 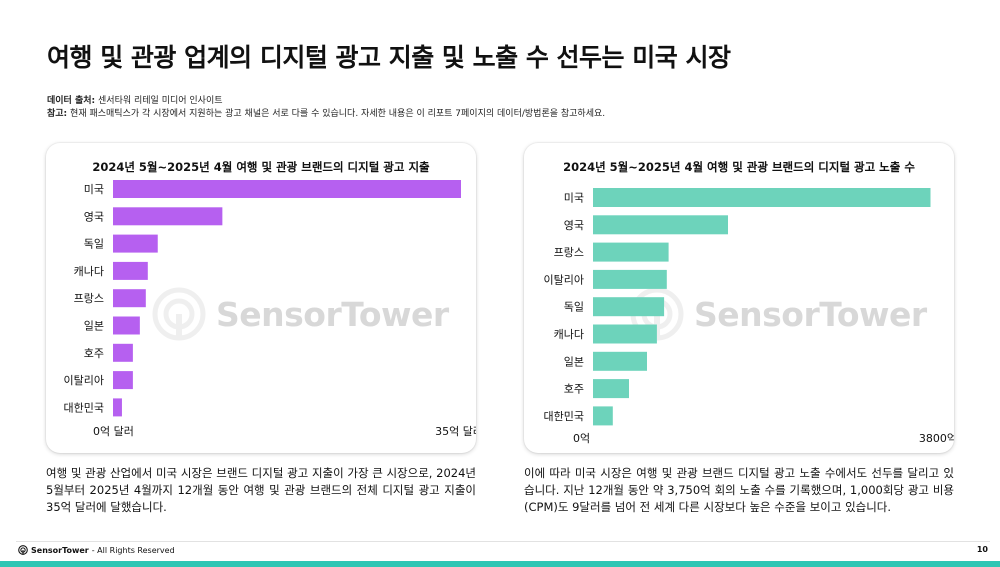 I want to click on x-tick-label-max: 3800억, so click(x=936, y=438).